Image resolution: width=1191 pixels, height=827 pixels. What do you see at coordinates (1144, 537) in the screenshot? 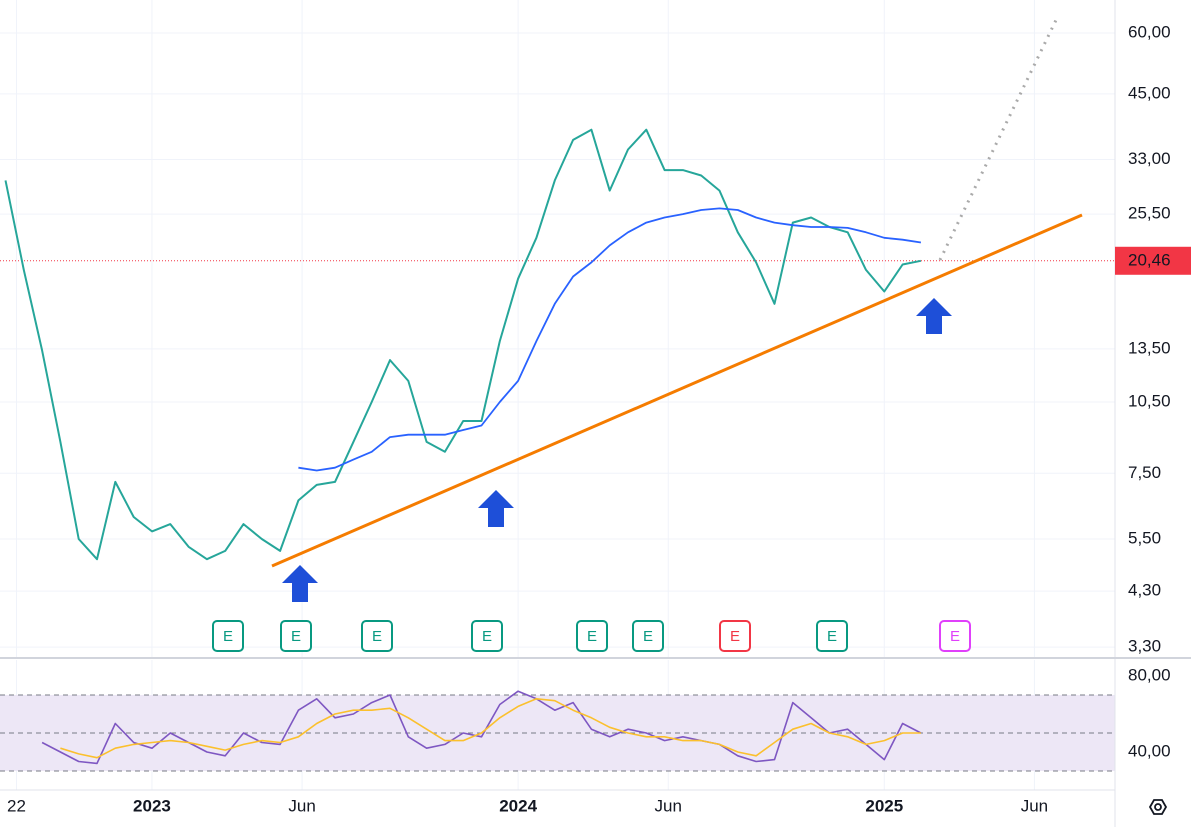
I see `y-tick-label: 5,50` at bounding box center [1144, 537].